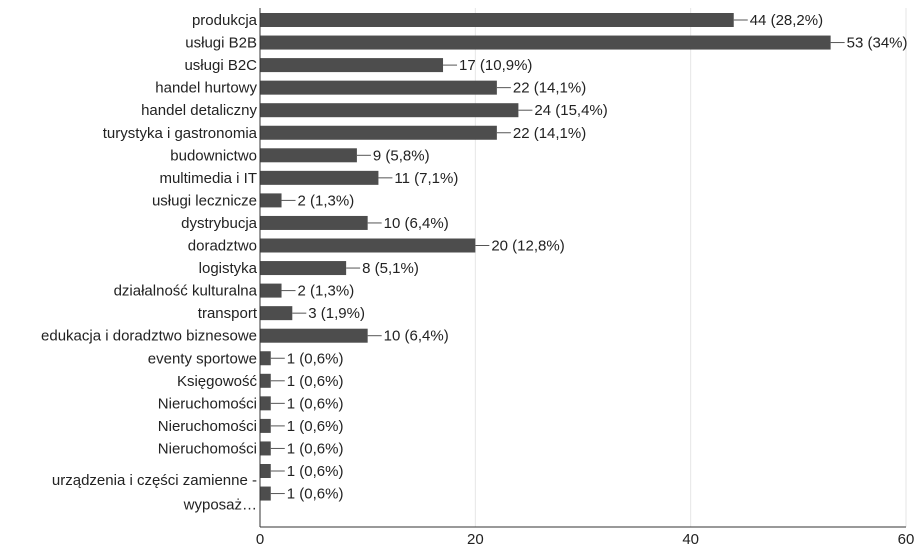 The width and height of the screenshot is (918, 546). Describe the element at coordinates (390, 268) in the screenshot. I see `data-label: 8 (5,1%)` at that location.